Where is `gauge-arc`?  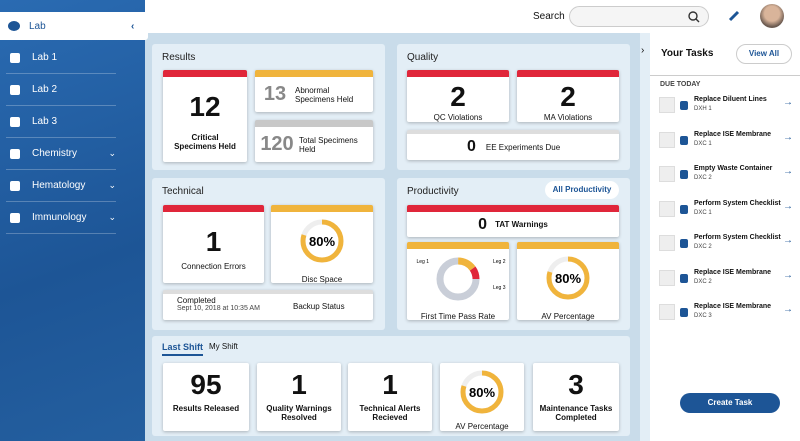 gauge-arc is located at coordinates (322, 241).